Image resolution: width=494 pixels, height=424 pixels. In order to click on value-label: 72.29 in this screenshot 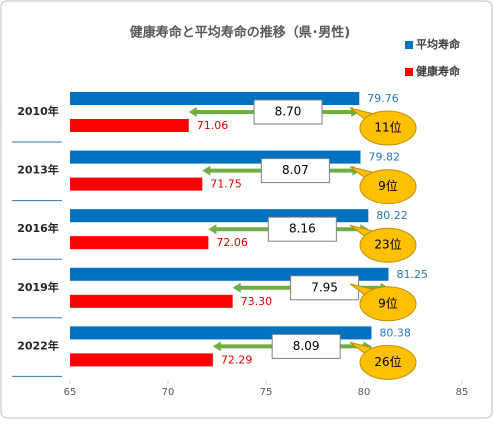, I will do `click(237, 359)`.